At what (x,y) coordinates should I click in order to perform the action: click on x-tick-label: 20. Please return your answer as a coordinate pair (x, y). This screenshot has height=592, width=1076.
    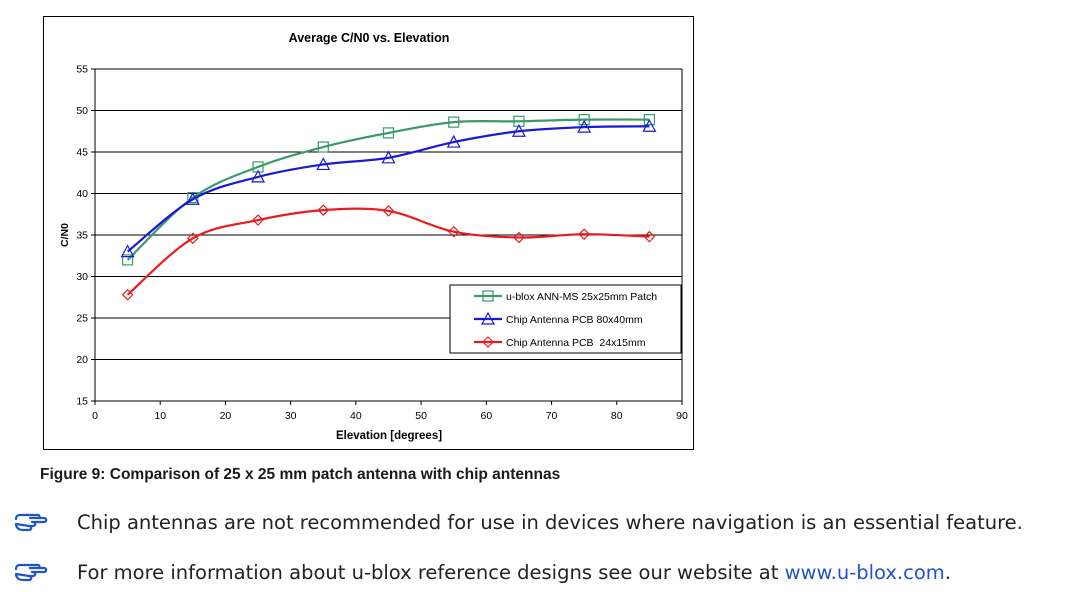
    Looking at the image, I should click on (226, 416).